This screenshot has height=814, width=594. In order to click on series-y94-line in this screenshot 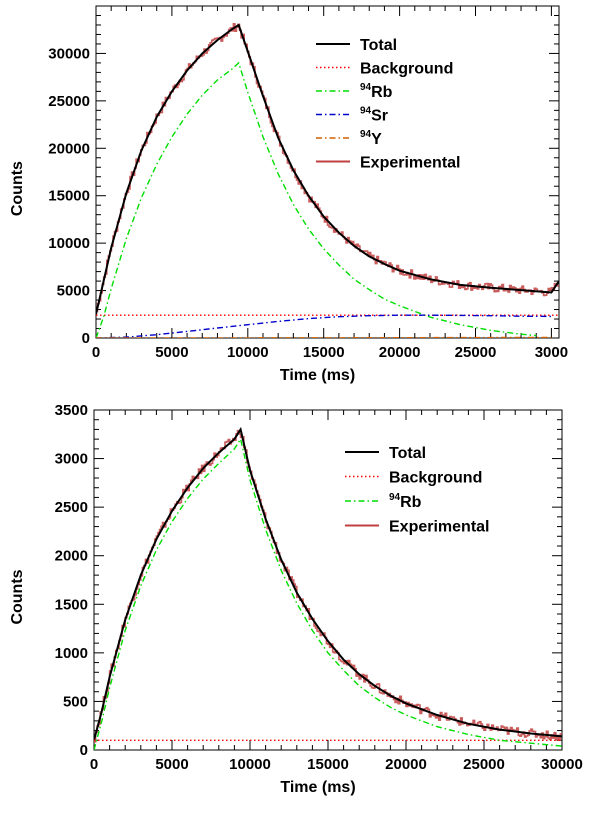, I will do `click(324, 337)`.